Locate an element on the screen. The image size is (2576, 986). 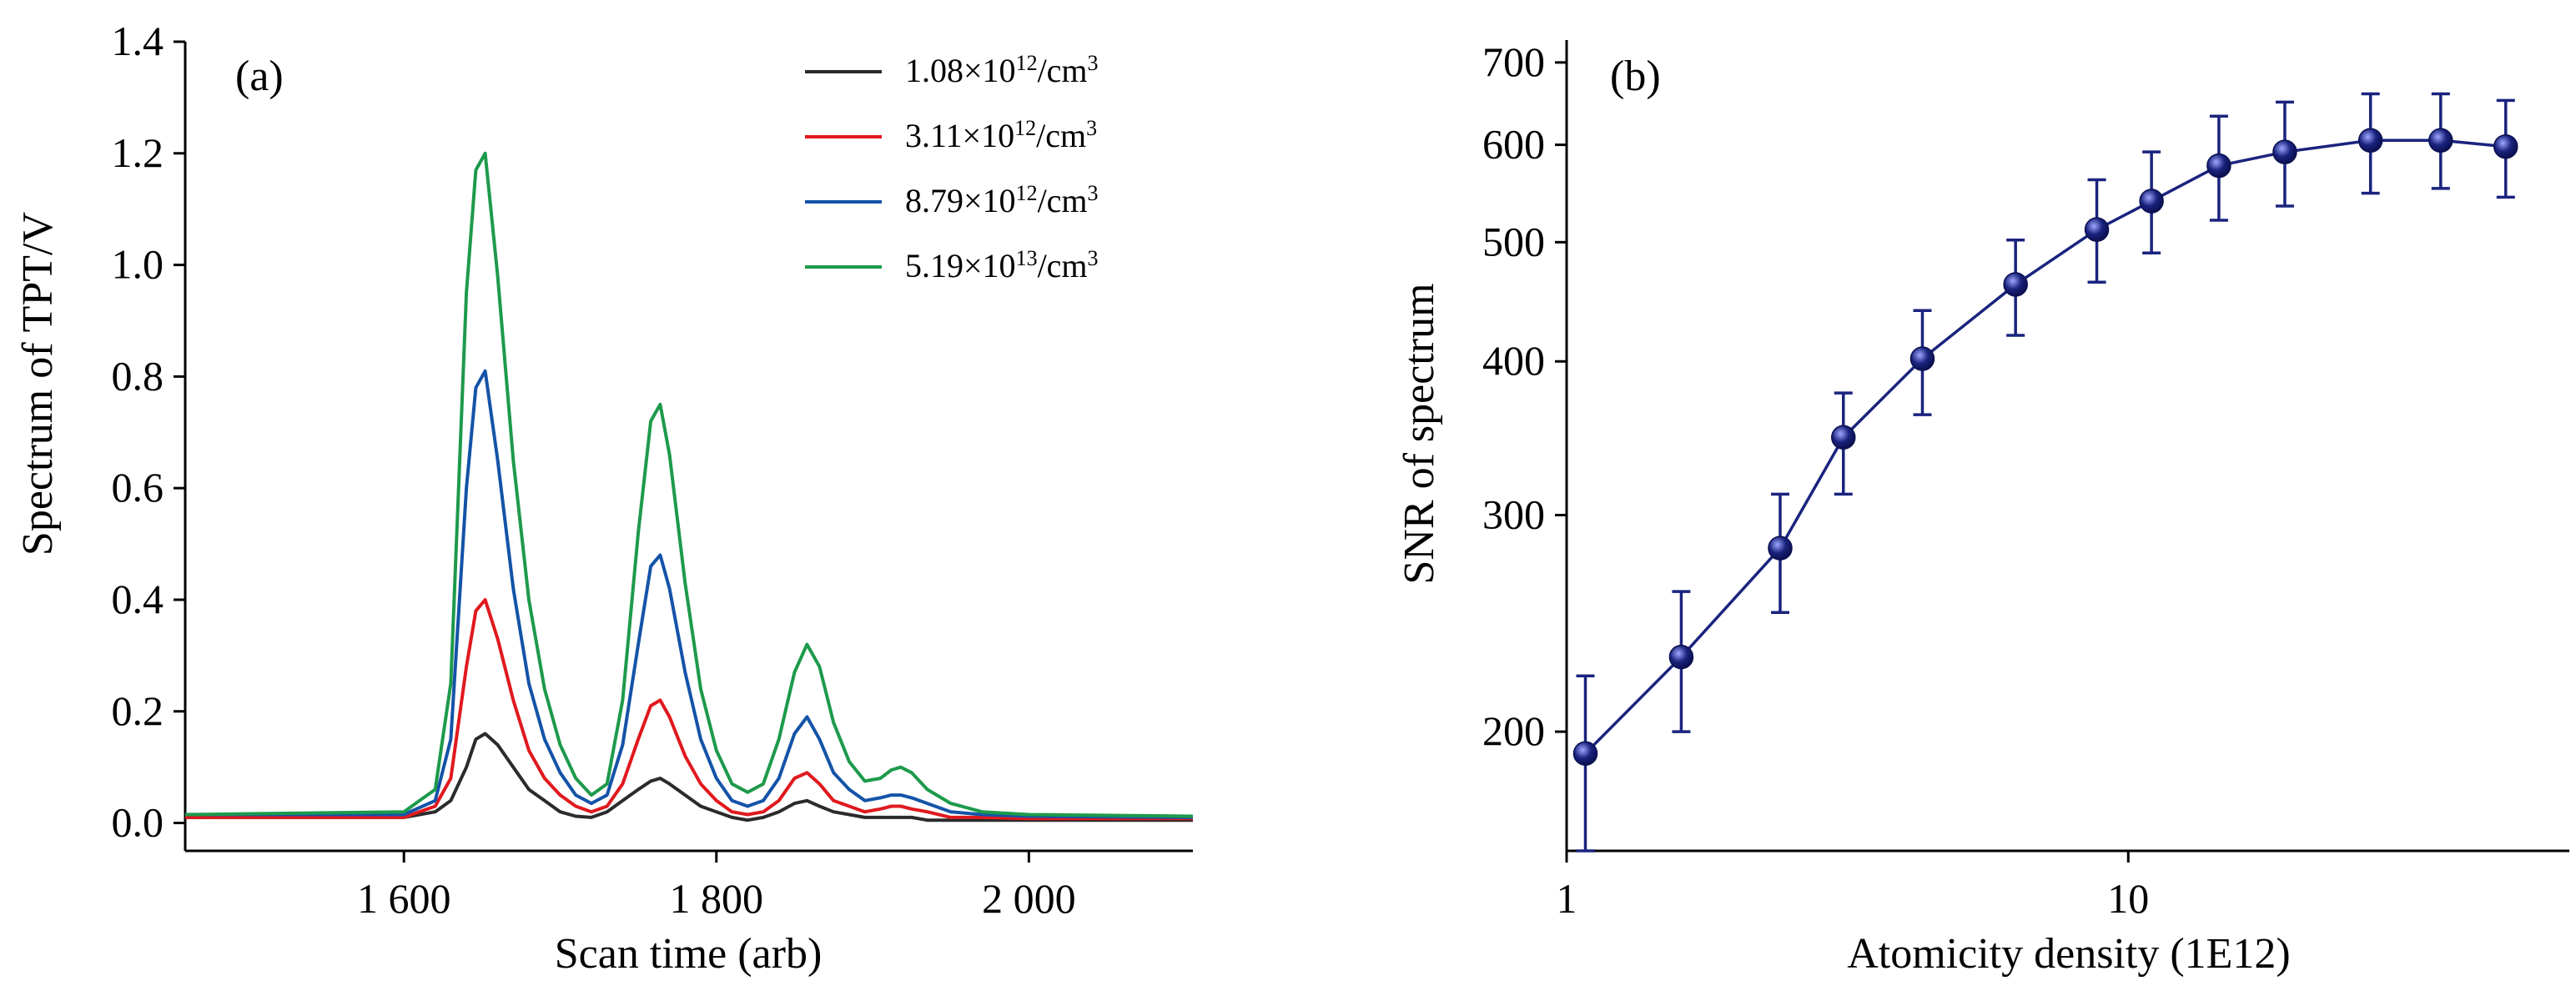
panel-a-y-tick-label: 0.8 is located at coordinates (138, 375).